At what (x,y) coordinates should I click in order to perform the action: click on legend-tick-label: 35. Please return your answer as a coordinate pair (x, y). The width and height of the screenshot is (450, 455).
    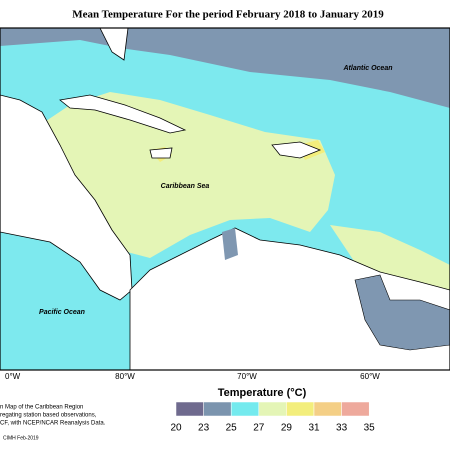
    Looking at the image, I should click on (370, 428).